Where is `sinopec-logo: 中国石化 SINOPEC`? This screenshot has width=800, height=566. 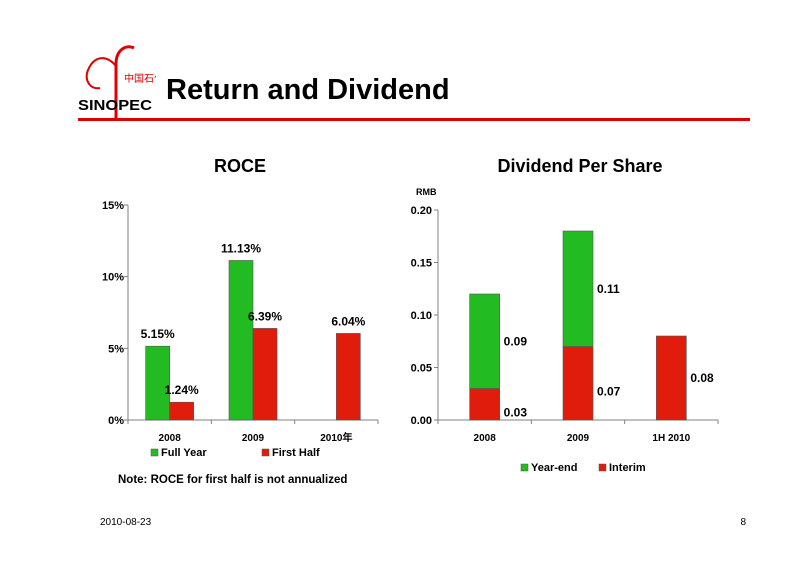
sinopec-logo: 中国石化 SINOPEC is located at coordinates (117, 82).